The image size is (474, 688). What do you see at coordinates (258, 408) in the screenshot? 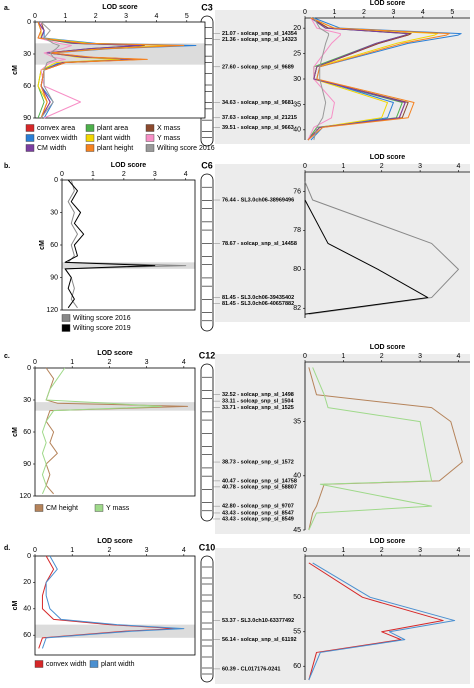
I see `marker-label: 33.71 - solcap_snp_sl_1525` at bounding box center [258, 408].